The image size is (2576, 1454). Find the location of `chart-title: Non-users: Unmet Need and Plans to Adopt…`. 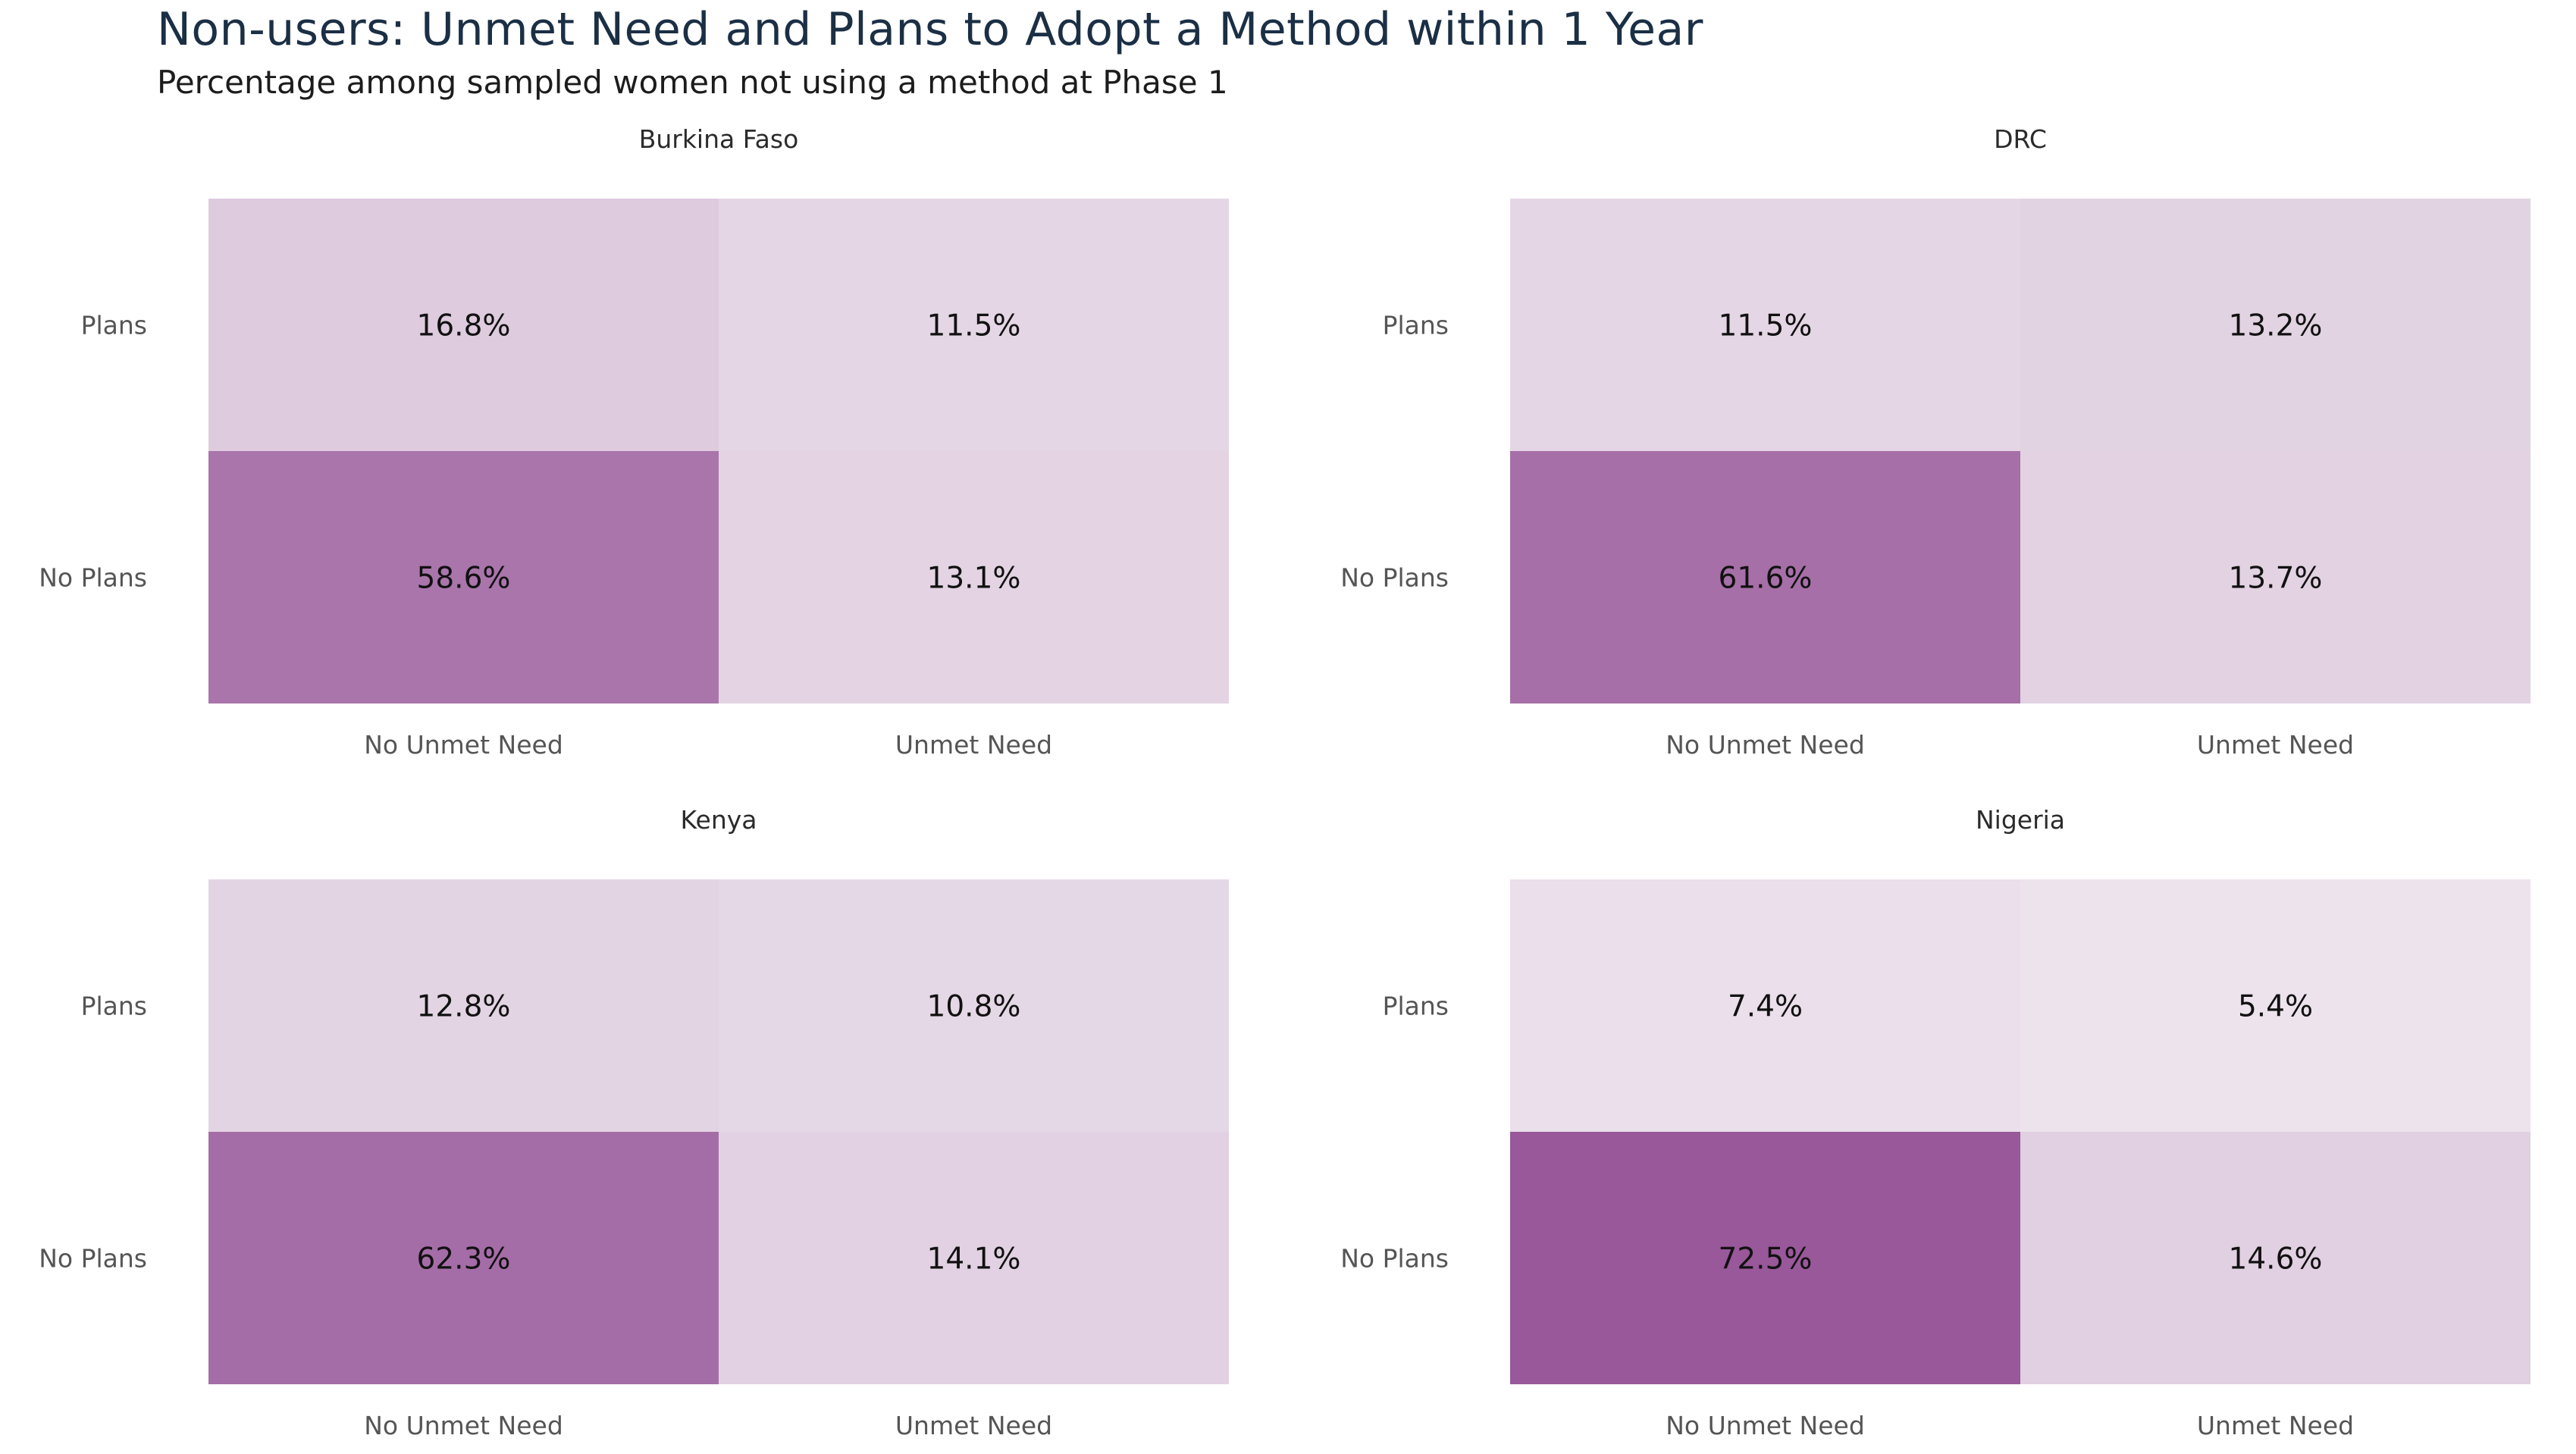

chart-title: Non-users: Unmet Need and Plans to Adopt… is located at coordinates (930, 29).